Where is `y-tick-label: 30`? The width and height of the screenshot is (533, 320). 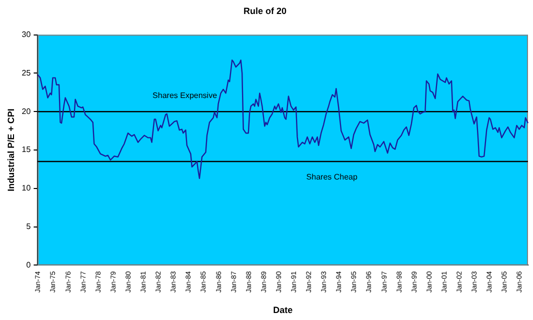
y-tick-label: 30 is located at coordinates (27, 35).